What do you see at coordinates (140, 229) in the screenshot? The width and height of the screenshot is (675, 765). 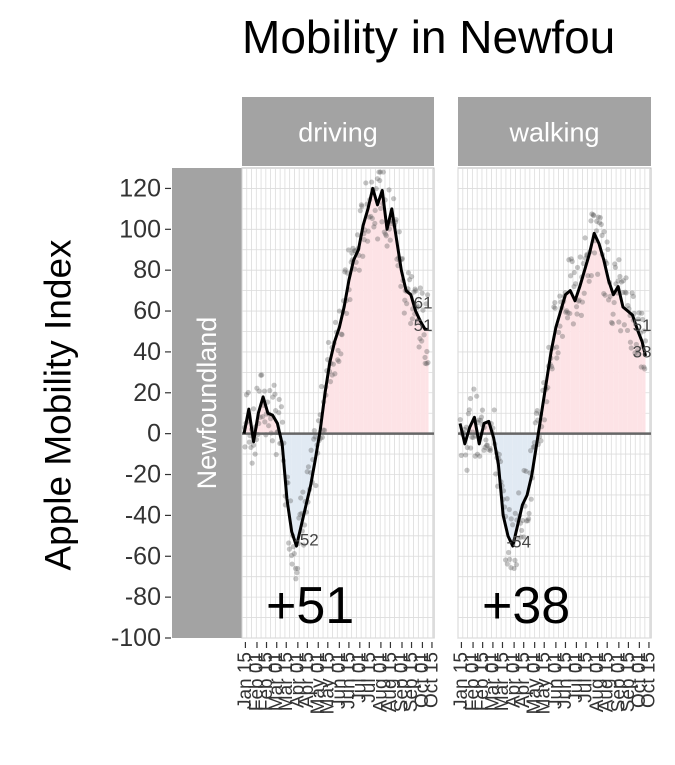 I see `y-tick-label: 100` at bounding box center [140, 229].